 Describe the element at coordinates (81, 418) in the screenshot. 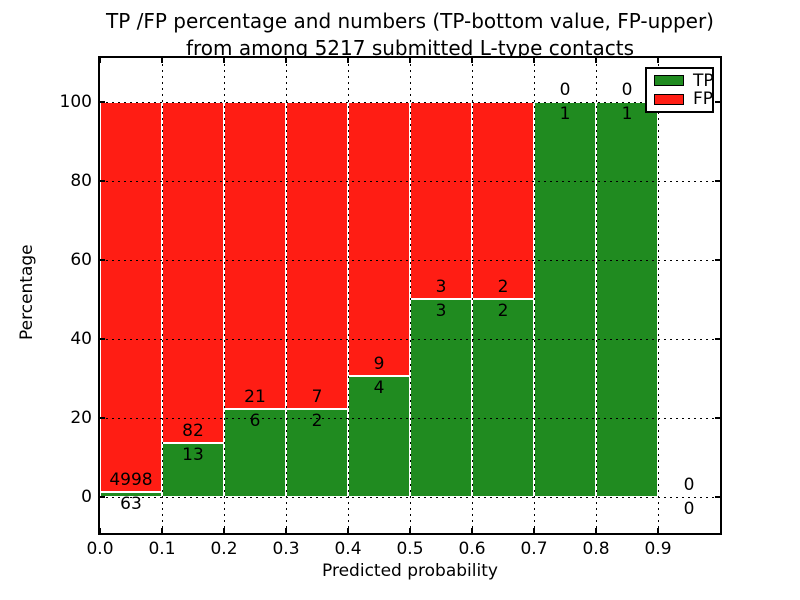

I see `y-tick-label: 20` at that location.